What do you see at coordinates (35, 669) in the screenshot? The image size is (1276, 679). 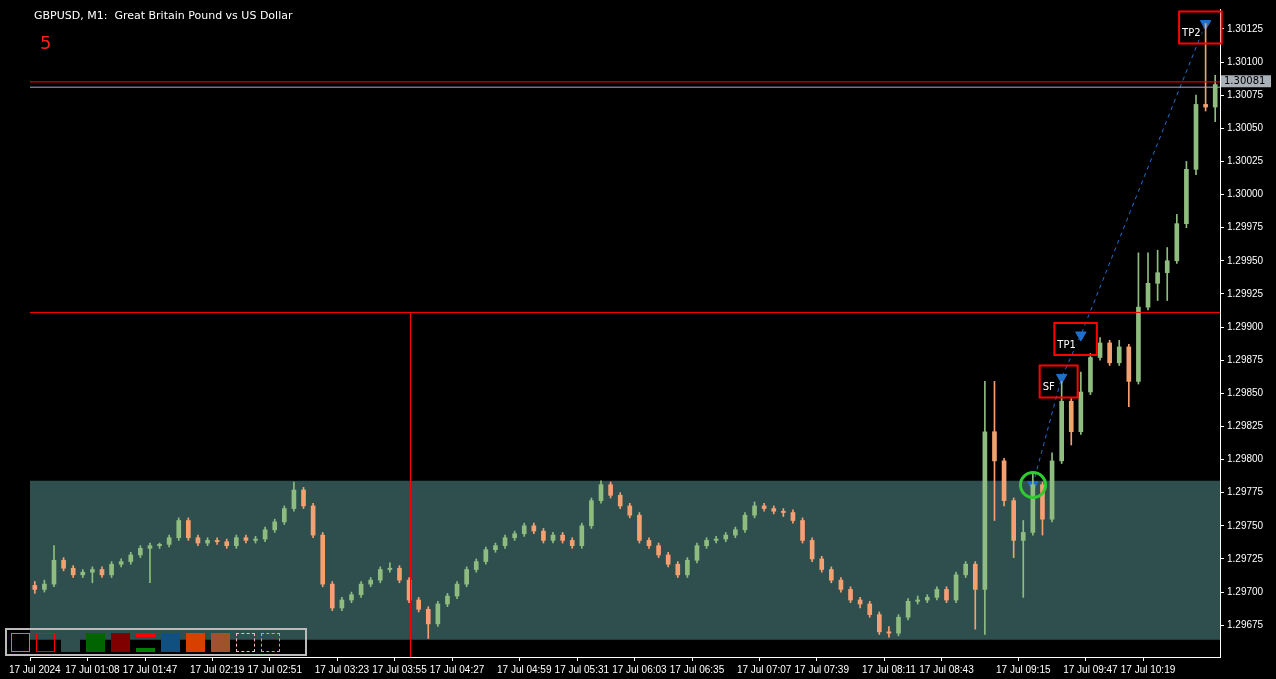 I see `x-tick-label: 17 Jul 2024` at bounding box center [35, 669].